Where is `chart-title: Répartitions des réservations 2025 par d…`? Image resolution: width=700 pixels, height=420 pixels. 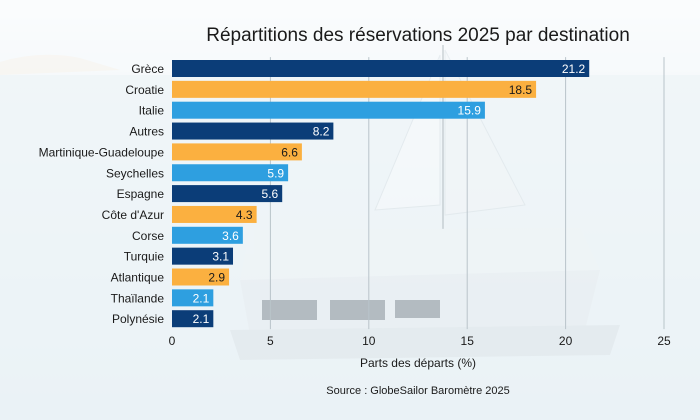
chart-title: Répartitions des réservations 2025 par d… is located at coordinates (418, 35).